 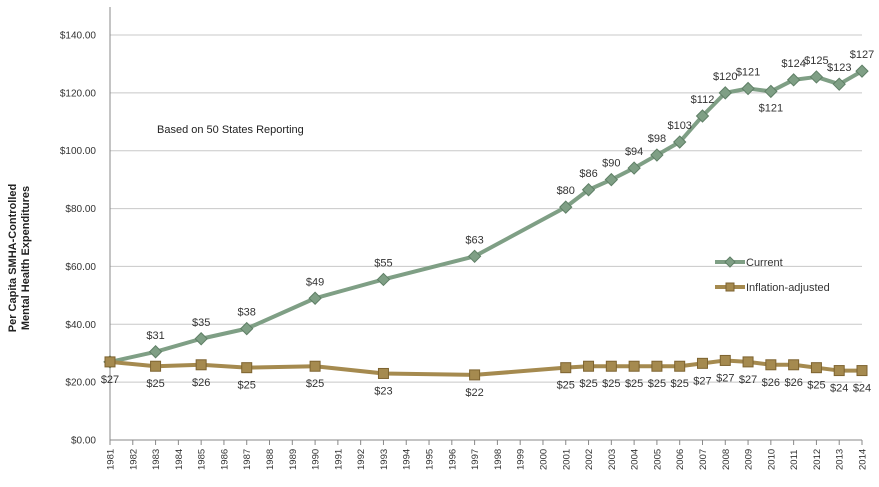 I want to click on data-label: $123, so click(x=839, y=68).